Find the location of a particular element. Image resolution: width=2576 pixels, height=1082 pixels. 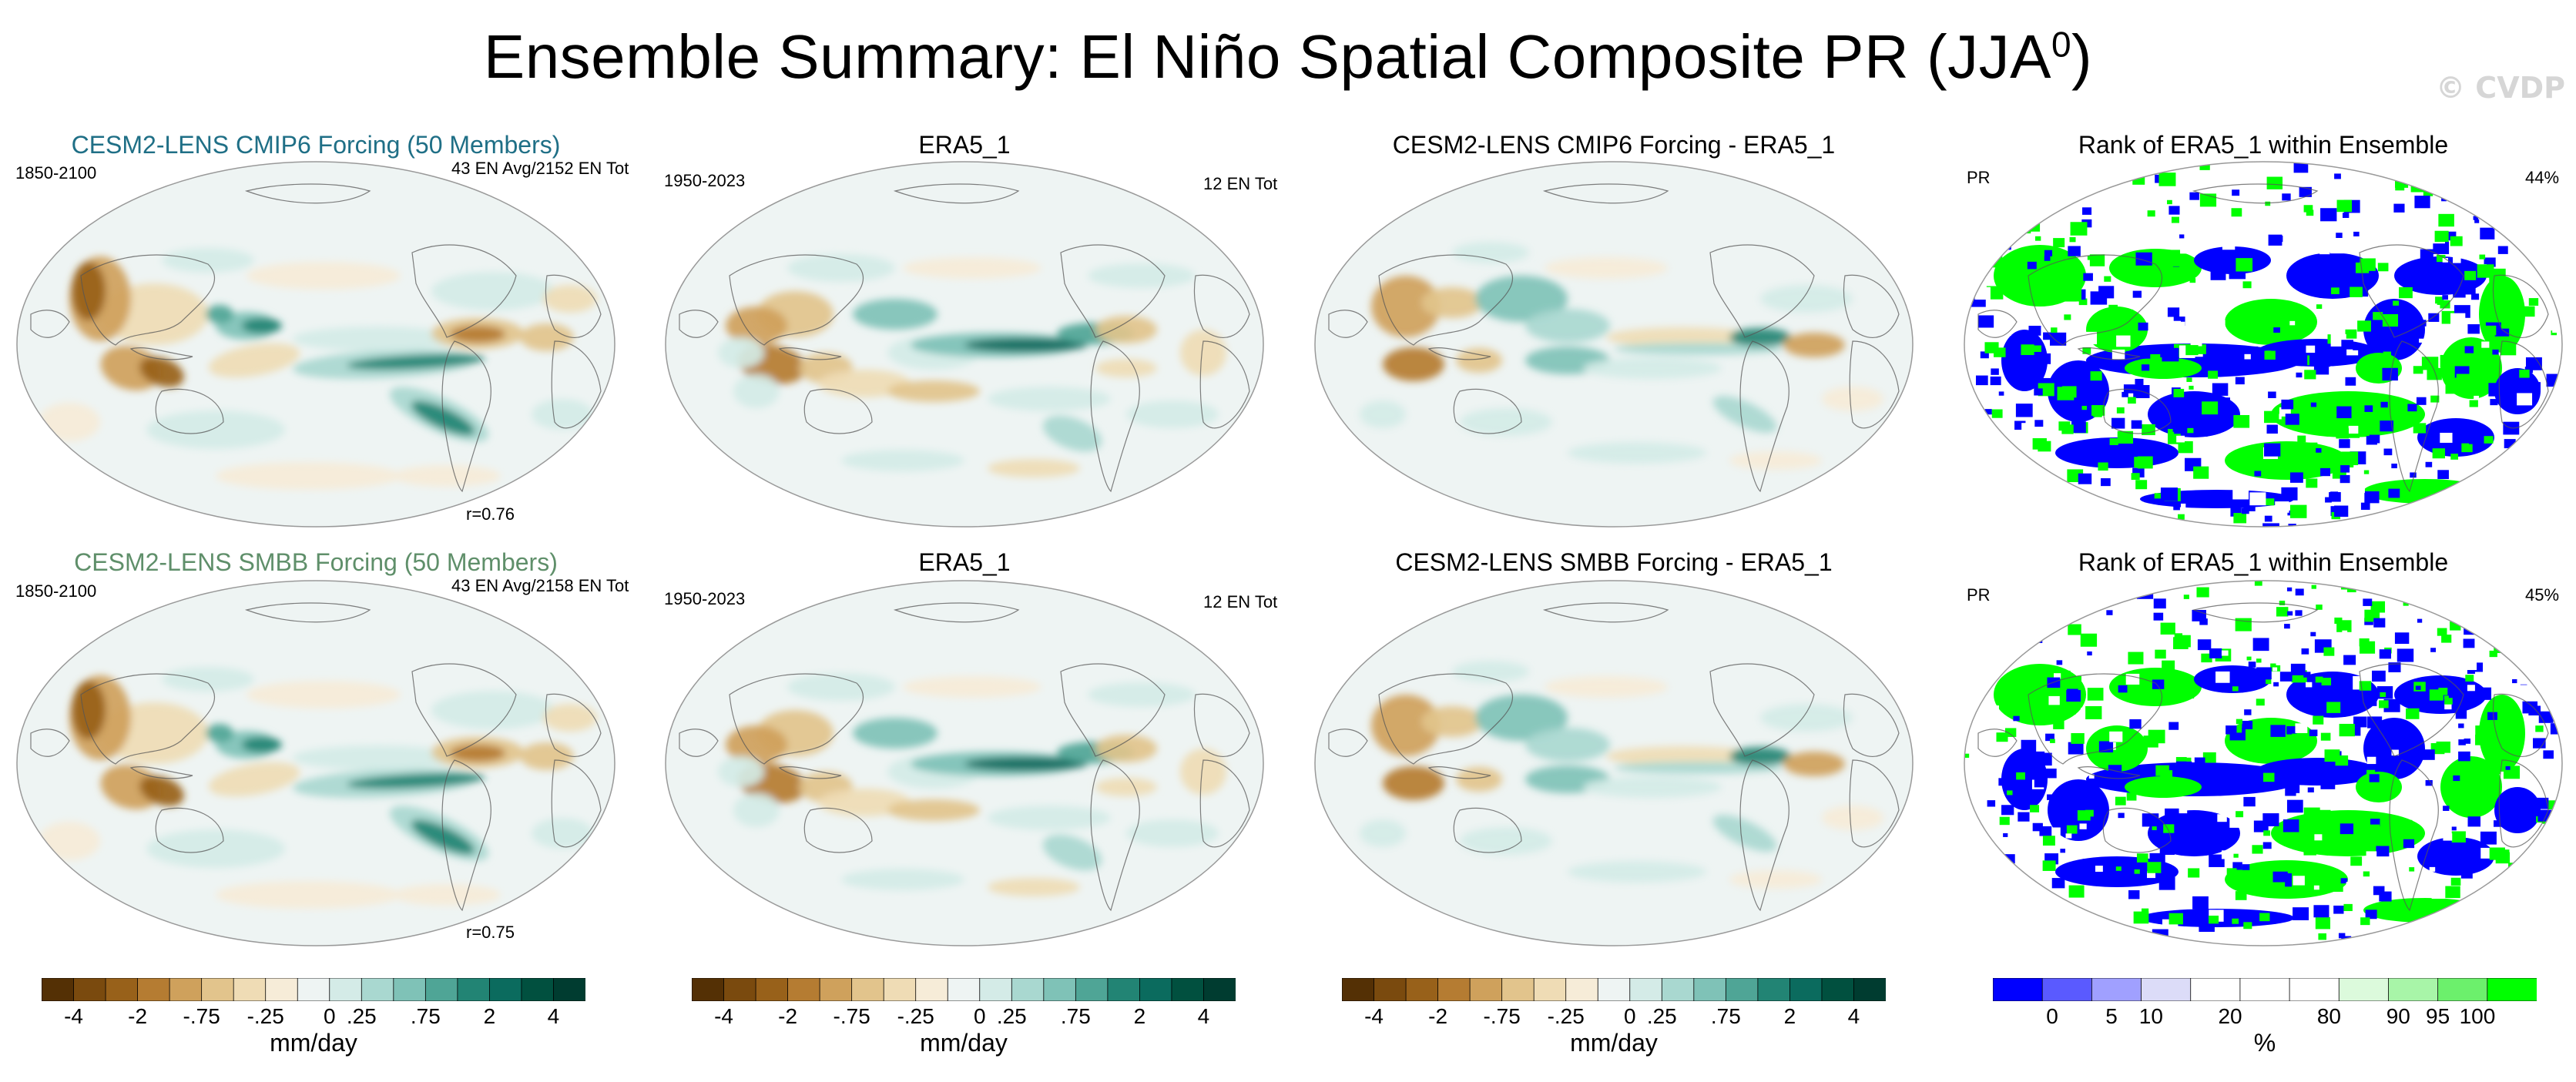

en-count-label: 43 EN Avg/2158 EN Tot is located at coordinates (540, 585).